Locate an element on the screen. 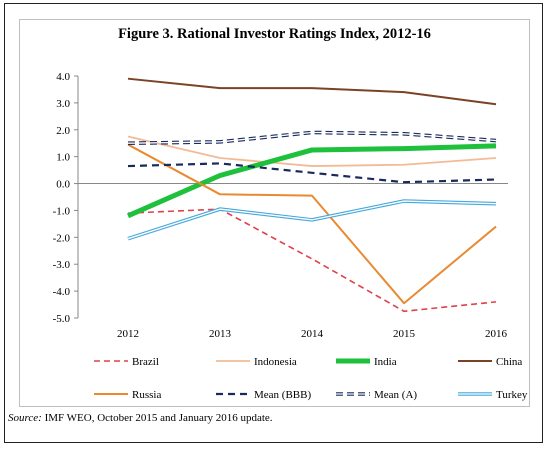 This screenshot has width=549, height=450. series-indonesia is located at coordinates (312, 151).